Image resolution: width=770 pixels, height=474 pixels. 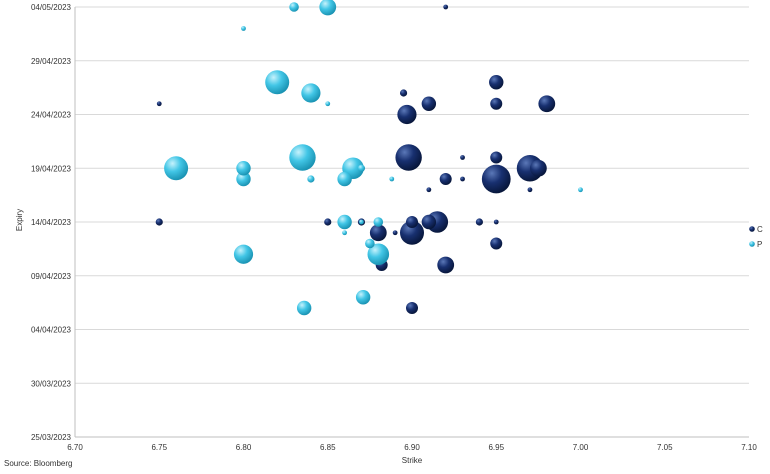 I want to click on source-note: Source: Bloomberg, so click(x=38, y=463).